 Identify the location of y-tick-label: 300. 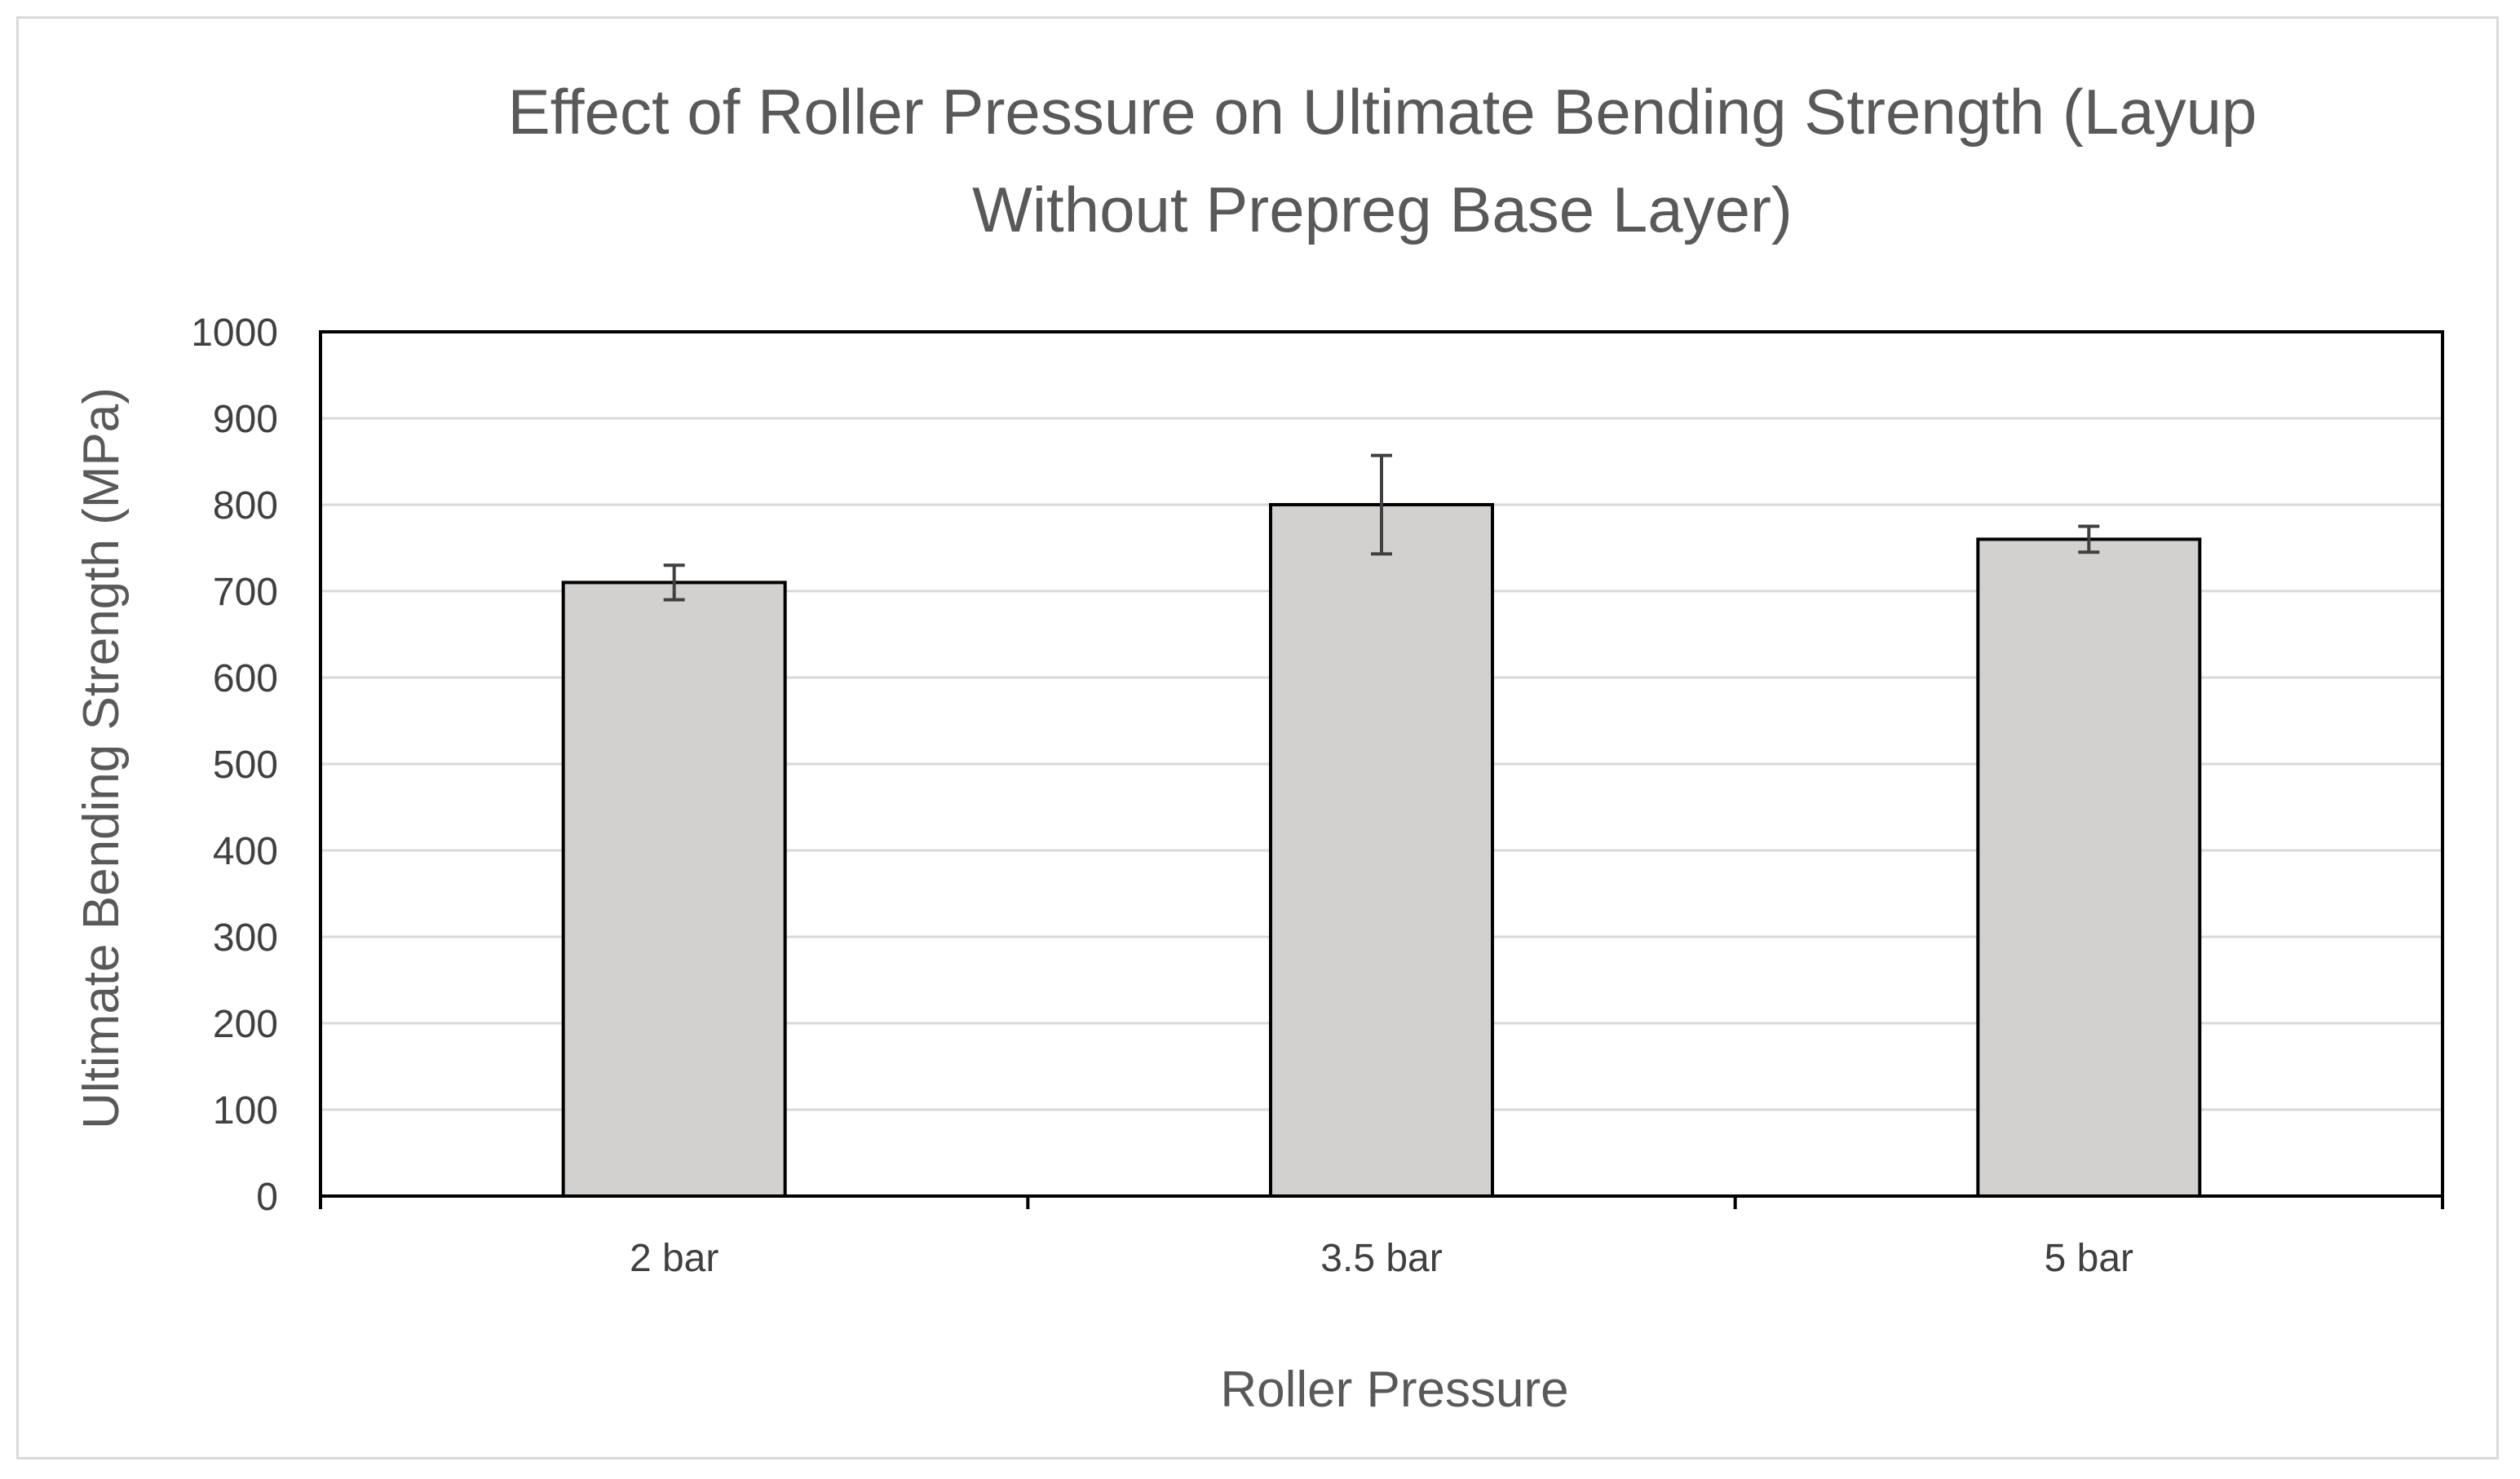
(245, 938).